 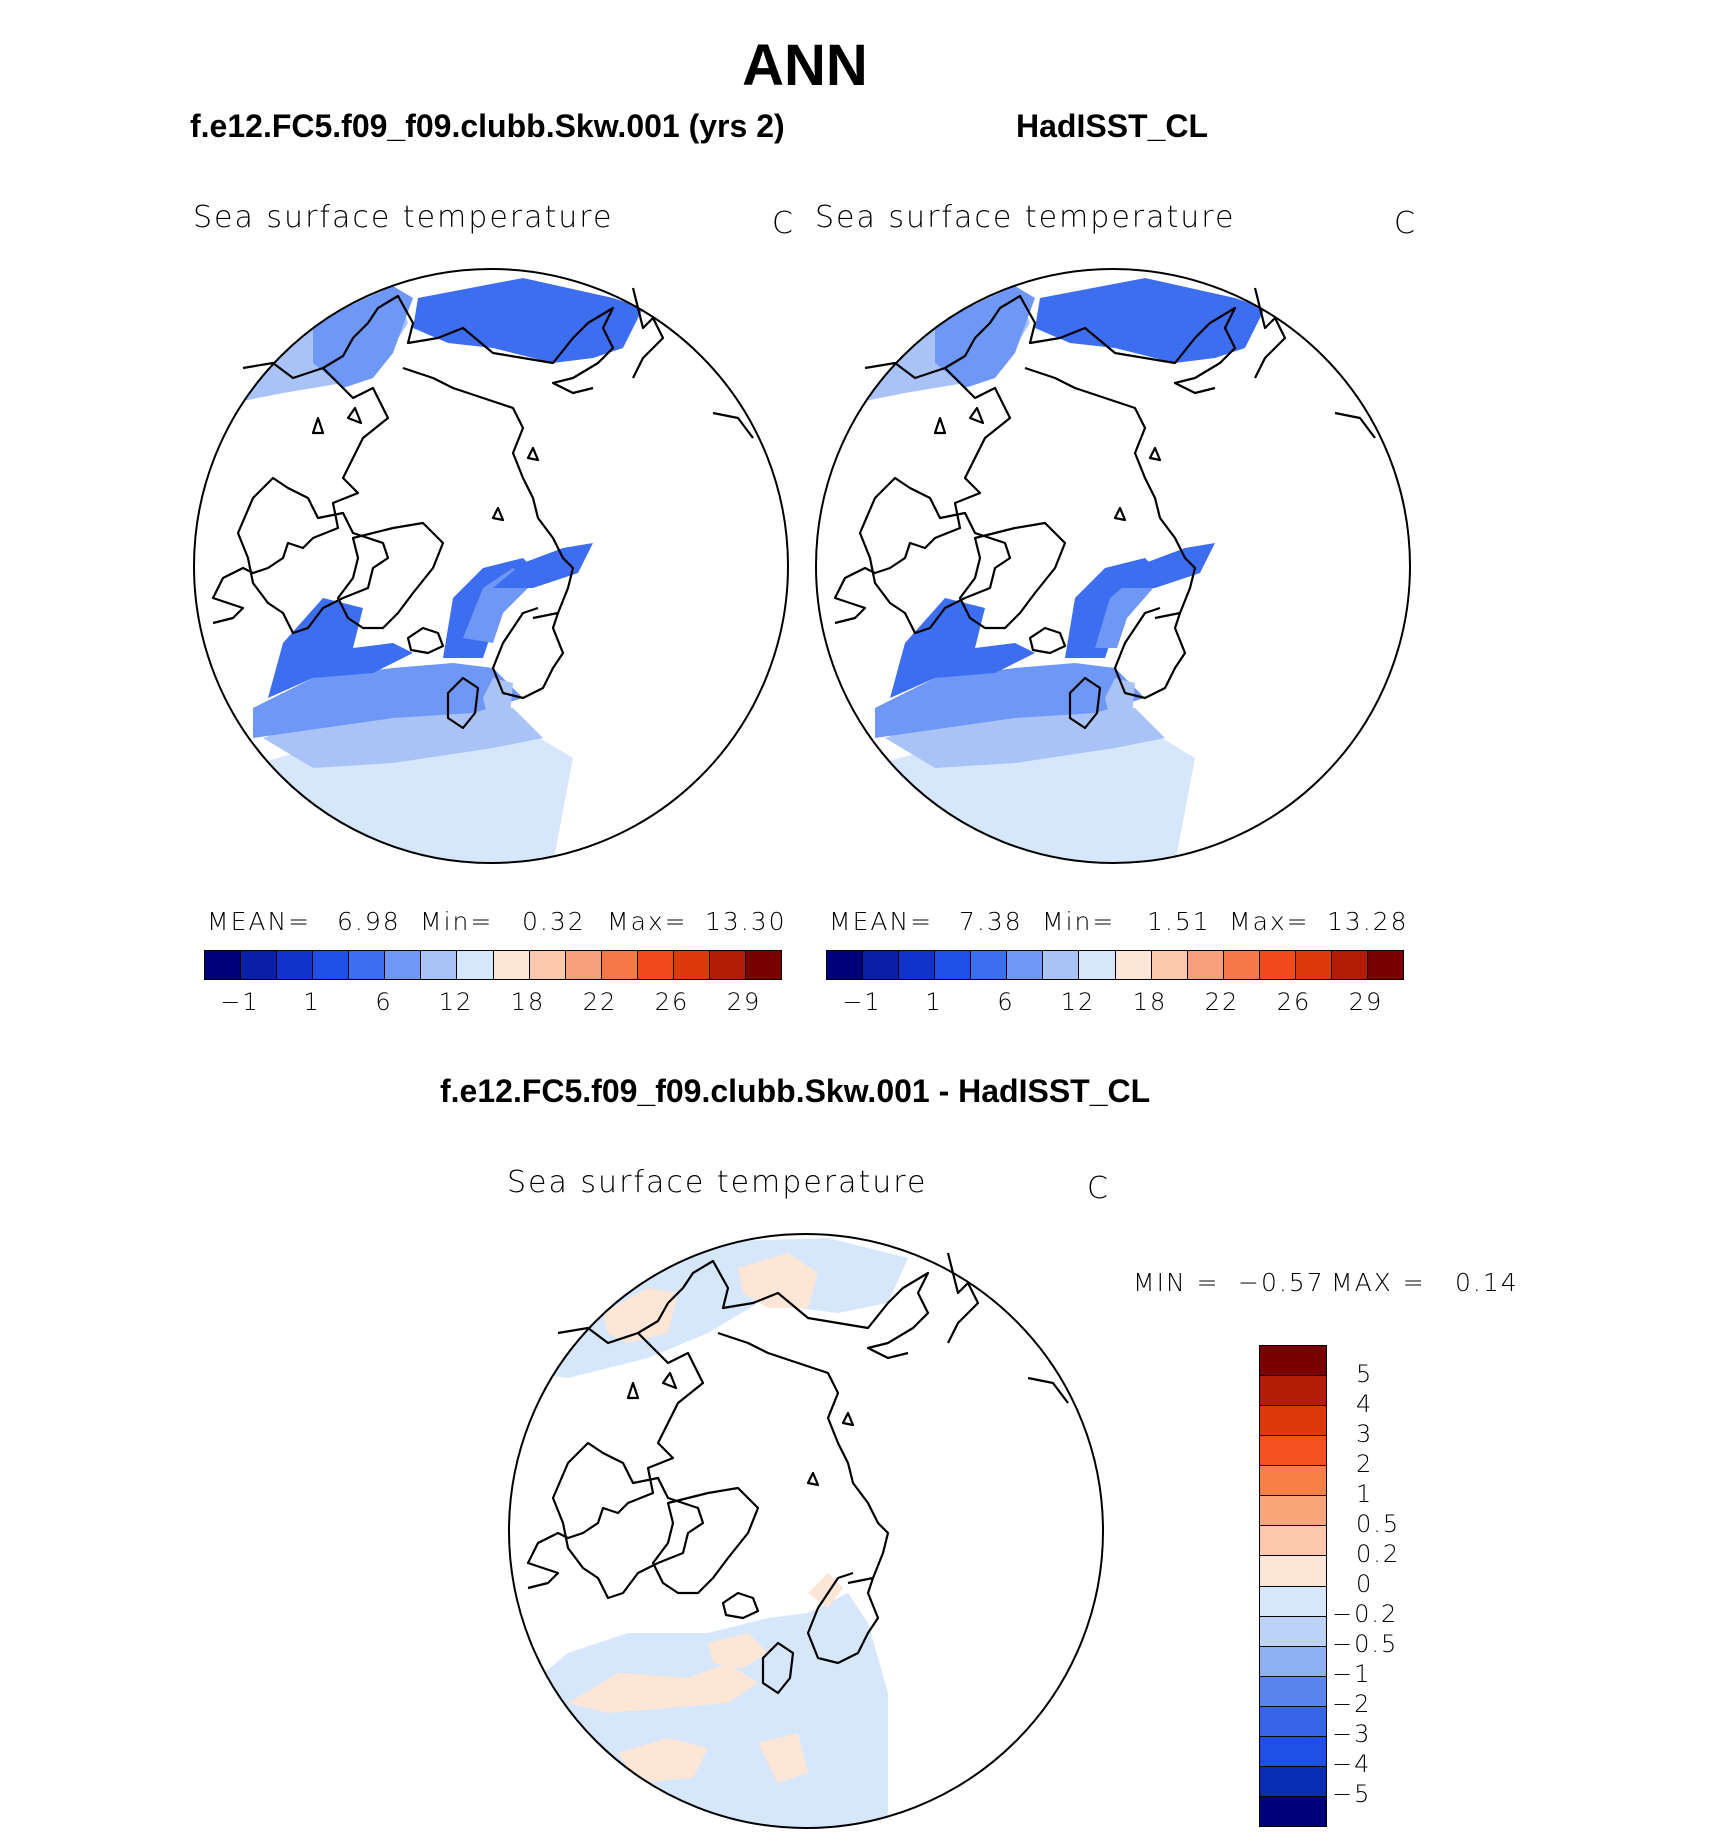 What do you see at coordinates (388, 700) in the screenshot?
I see `panel1-field-north-atlantic` at bounding box center [388, 700].